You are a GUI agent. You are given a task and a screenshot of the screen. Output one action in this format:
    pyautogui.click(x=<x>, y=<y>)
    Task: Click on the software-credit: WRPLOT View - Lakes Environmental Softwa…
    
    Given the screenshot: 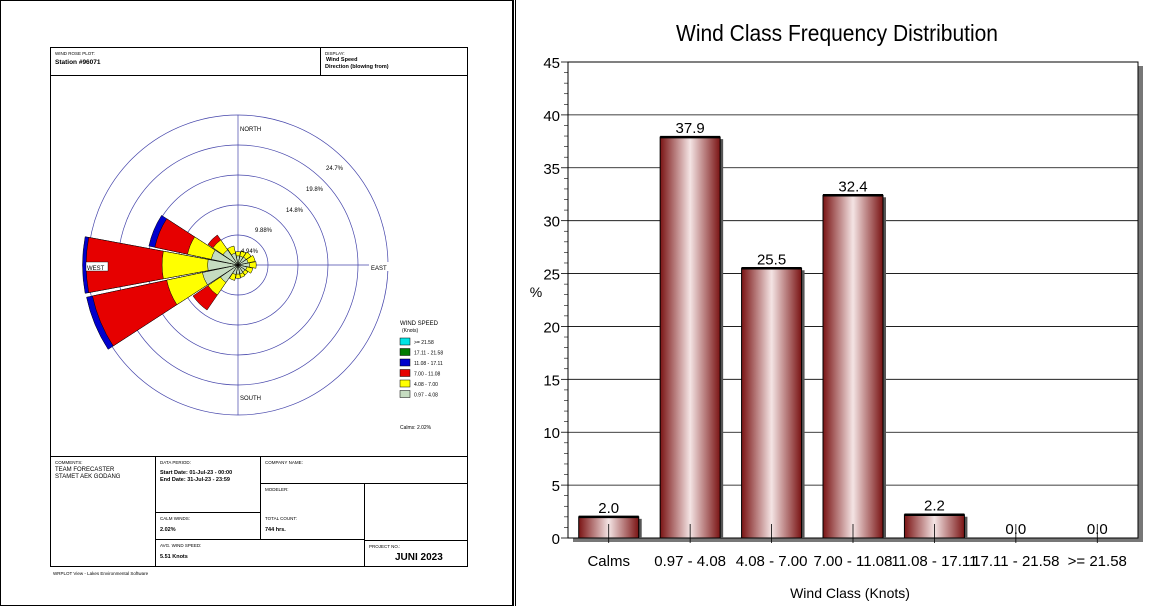 What is the action you would take?
    pyautogui.click(x=101, y=573)
    